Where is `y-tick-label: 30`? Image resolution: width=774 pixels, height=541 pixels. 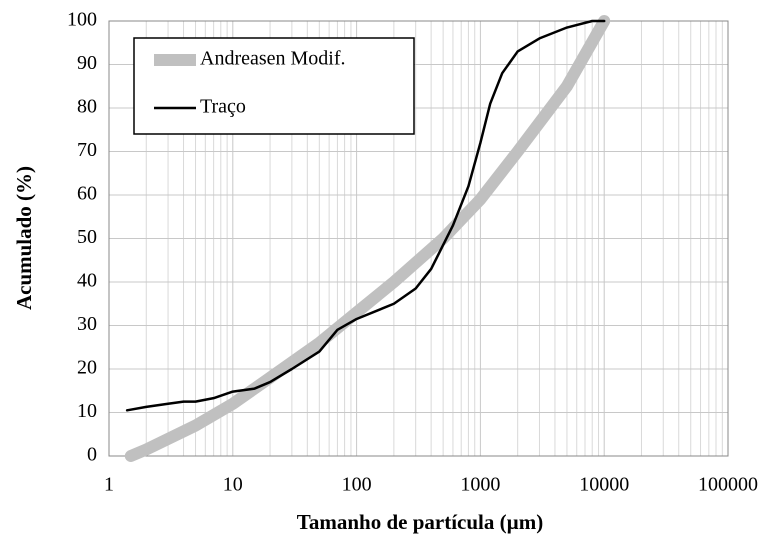 y-tick-label: 30 is located at coordinates (87, 324).